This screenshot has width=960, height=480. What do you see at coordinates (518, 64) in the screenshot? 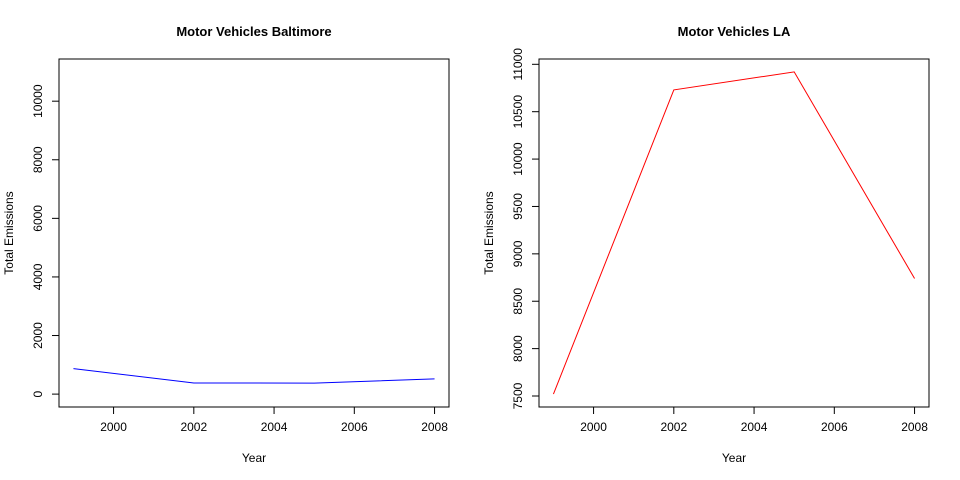
I see `y-tick-label: 11000` at bounding box center [518, 64].